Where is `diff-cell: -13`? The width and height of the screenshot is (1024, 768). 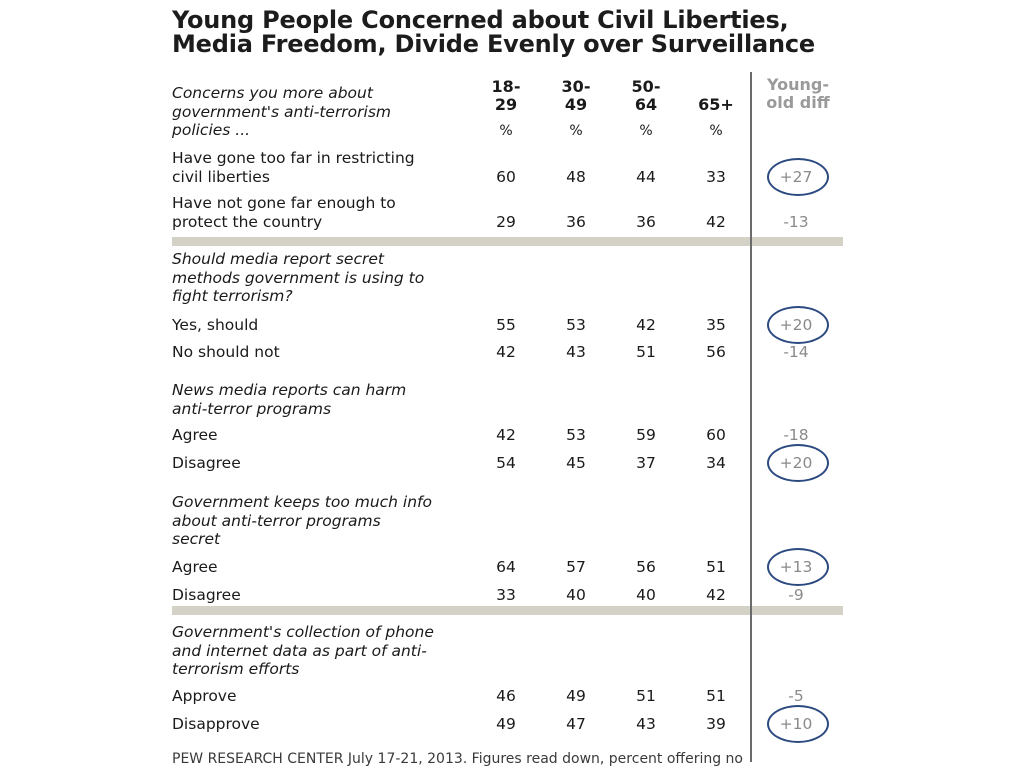 diff-cell: -13 is located at coordinates (796, 222).